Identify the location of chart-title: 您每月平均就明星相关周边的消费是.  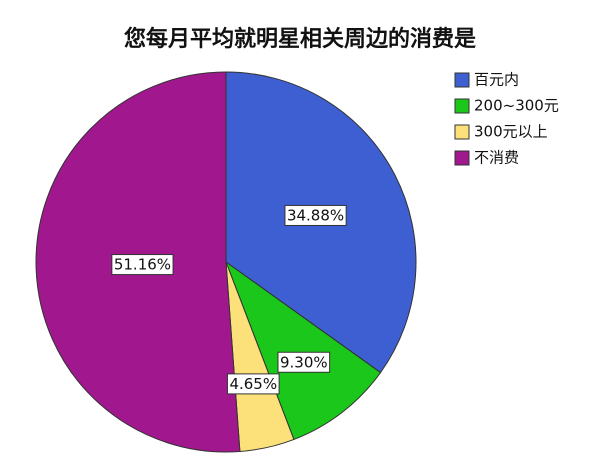
(300, 39).